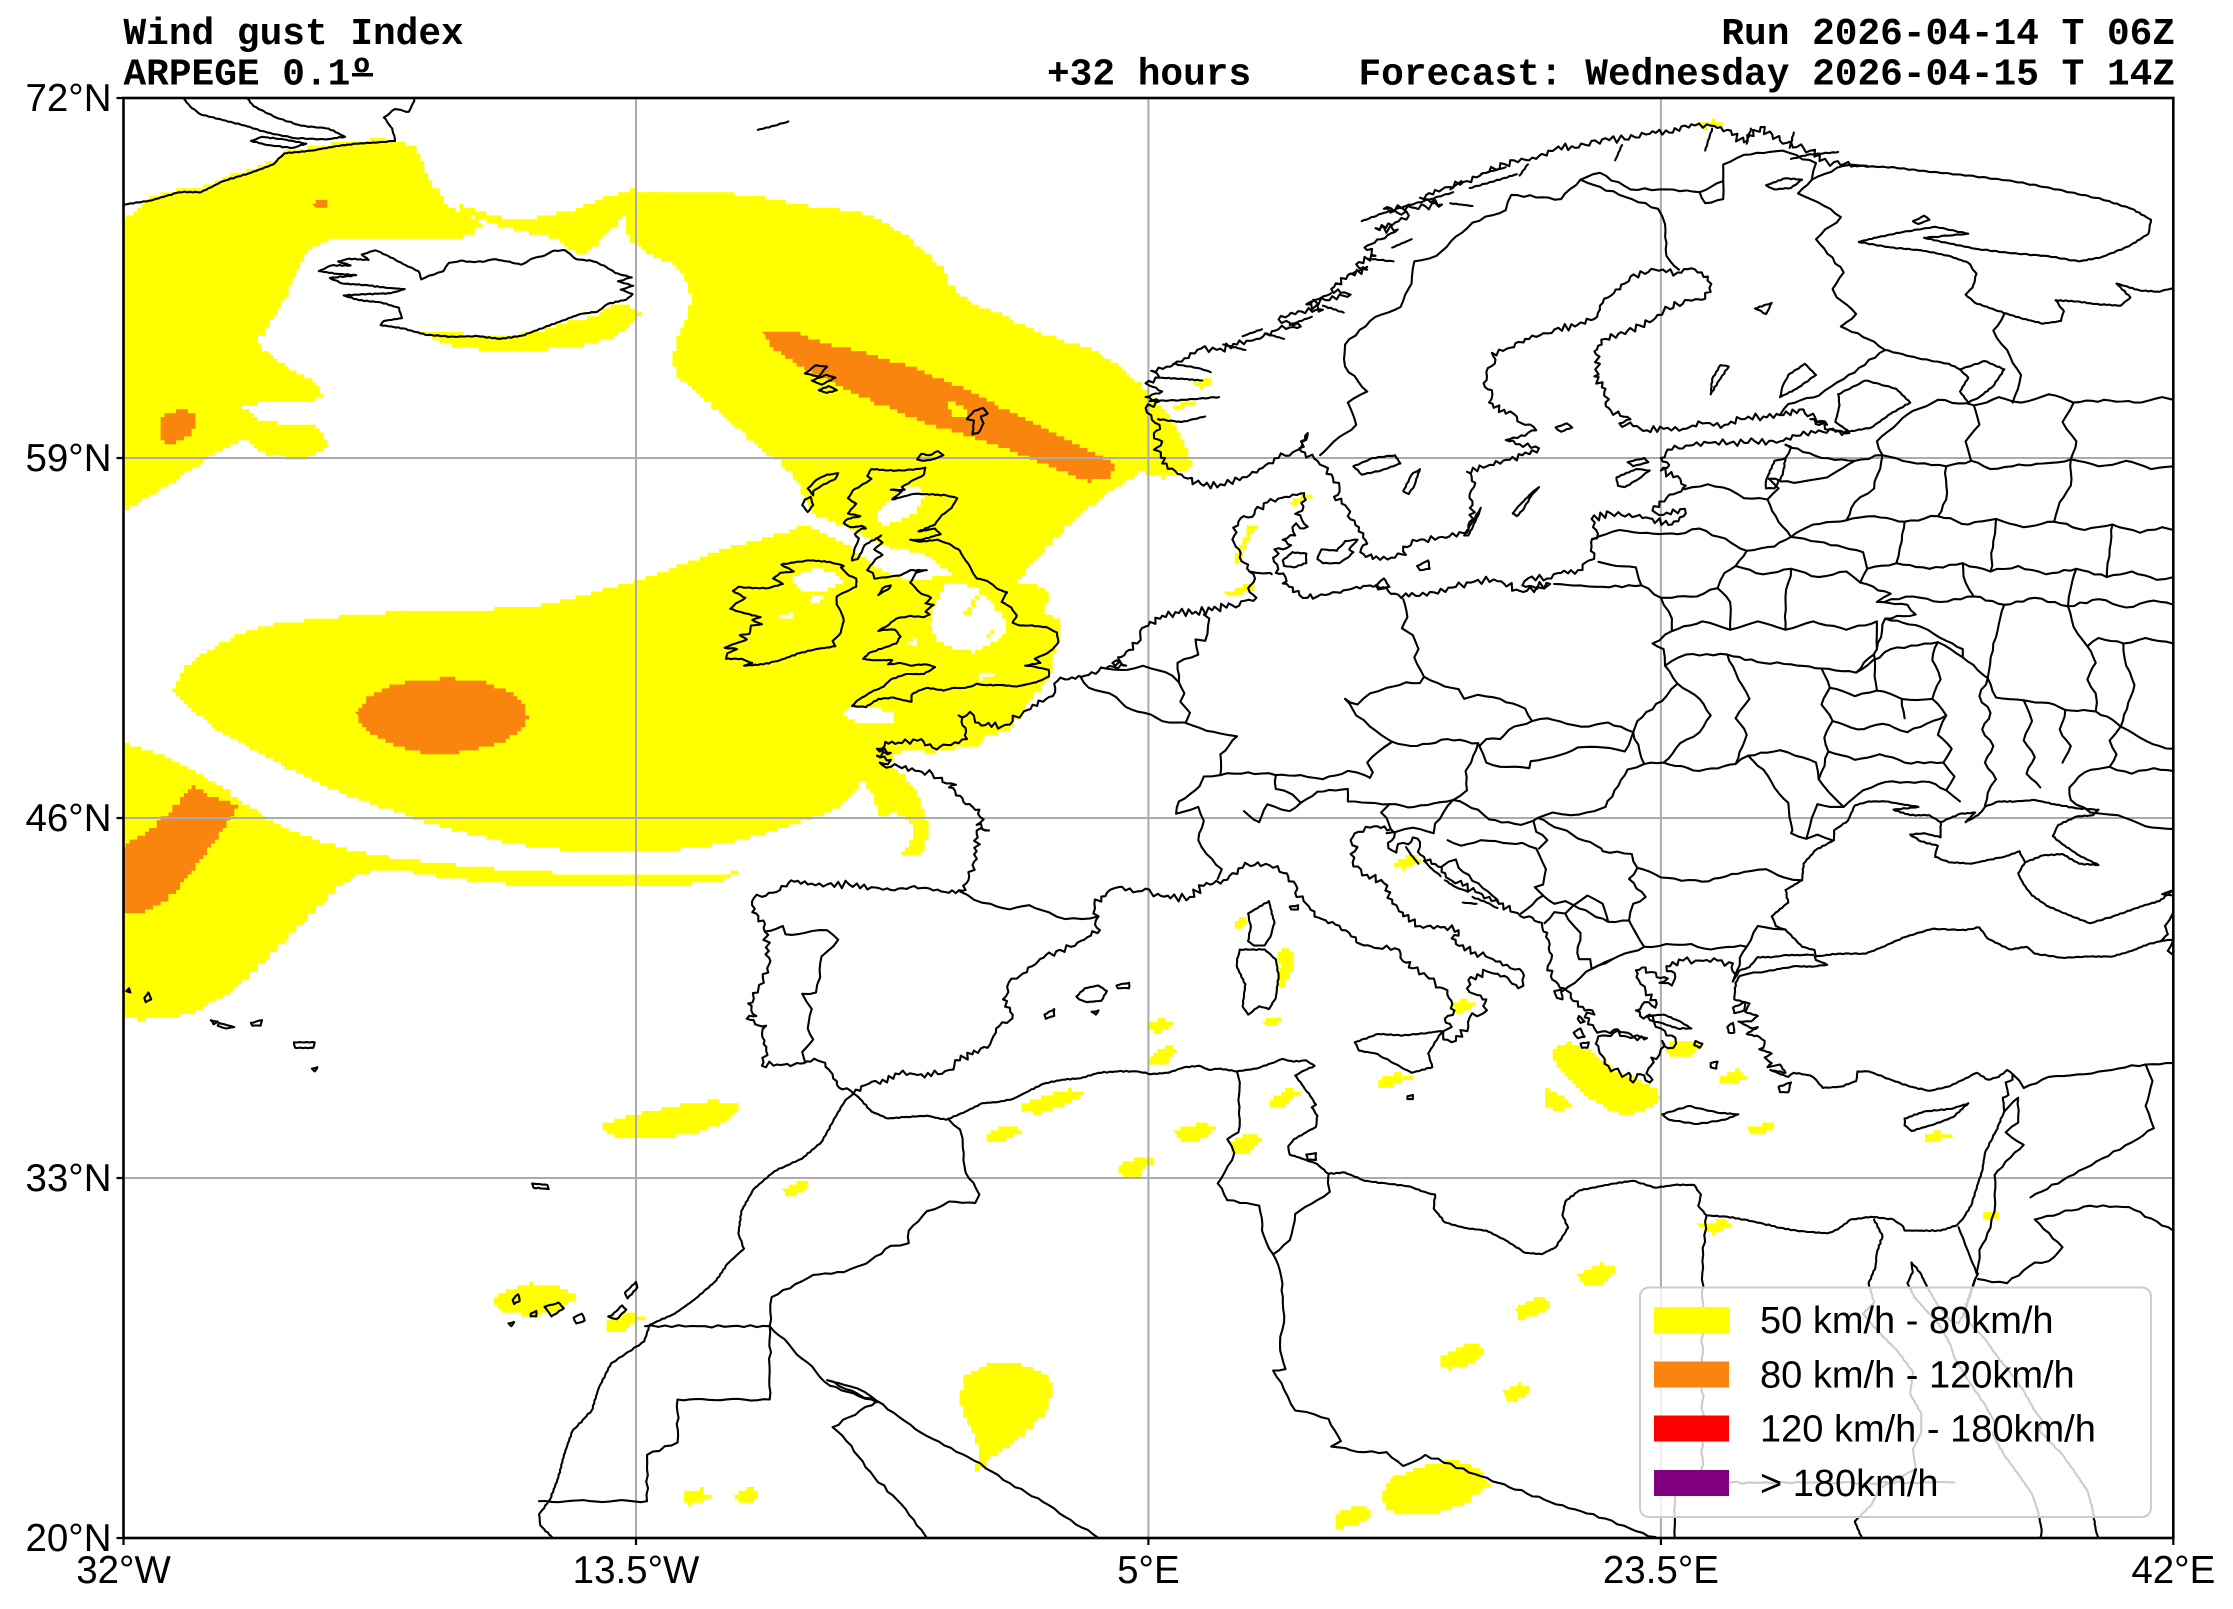 The width and height of the screenshot is (2233, 1609). What do you see at coordinates (68, 98) in the screenshot?
I see `svg-text: 72°N` at bounding box center [68, 98].